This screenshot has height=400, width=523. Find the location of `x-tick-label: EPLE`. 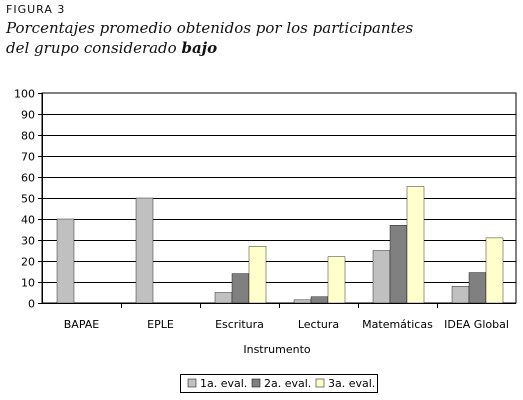

x-tick-label: EPLE is located at coordinates (160, 324).